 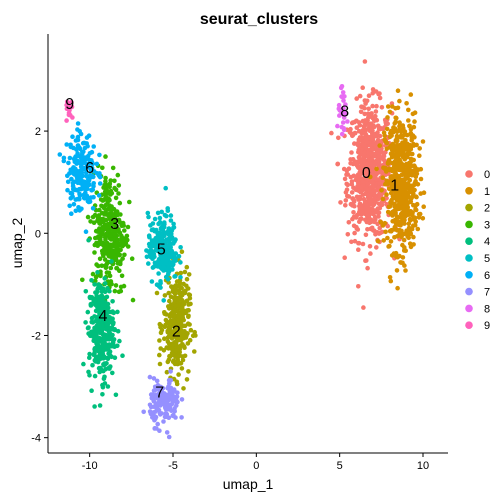 What do you see at coordinates (161, 250) in the screenshot?
I see `cluster-label-5: 5` at bounding box center [161, 250].